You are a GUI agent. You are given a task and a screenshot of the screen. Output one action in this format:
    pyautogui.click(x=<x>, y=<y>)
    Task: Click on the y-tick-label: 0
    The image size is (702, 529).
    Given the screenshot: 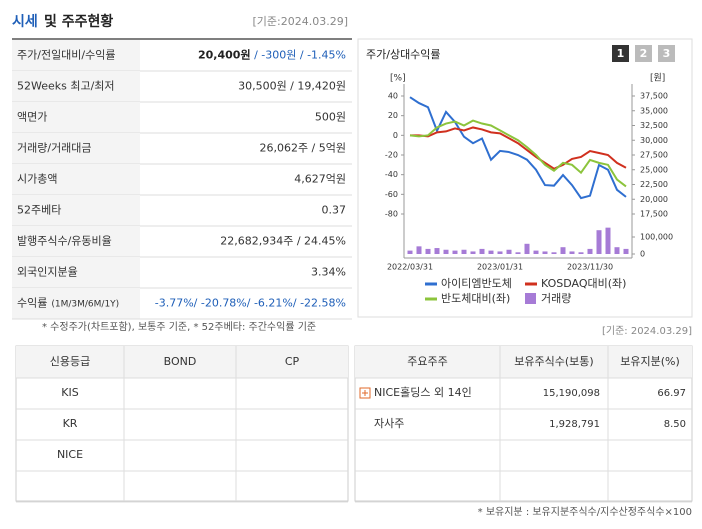 What is the action you would take?
    pyautogui.click(x=395, y=135)
    